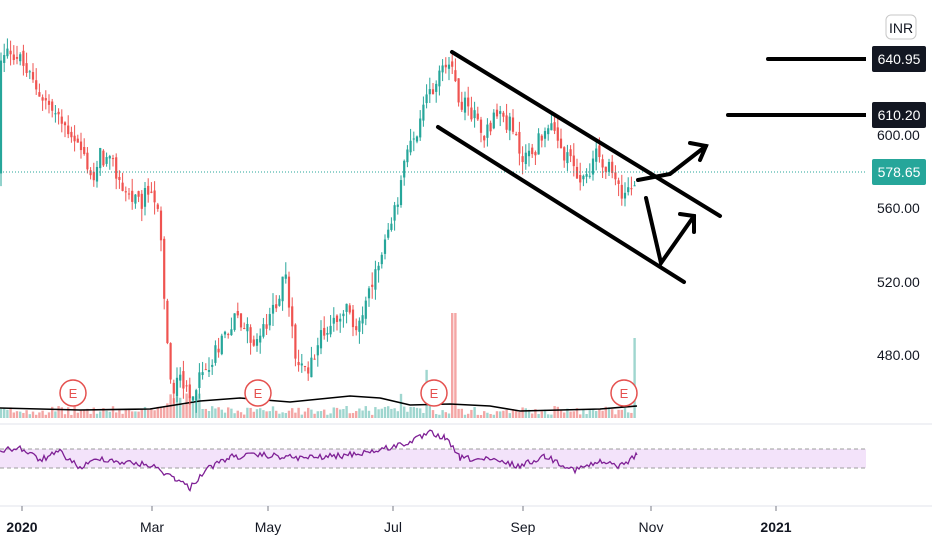  Describe the element at coordinates (348, 393) in the screenshot. I see `earnings-markers: E E E E` at that location.